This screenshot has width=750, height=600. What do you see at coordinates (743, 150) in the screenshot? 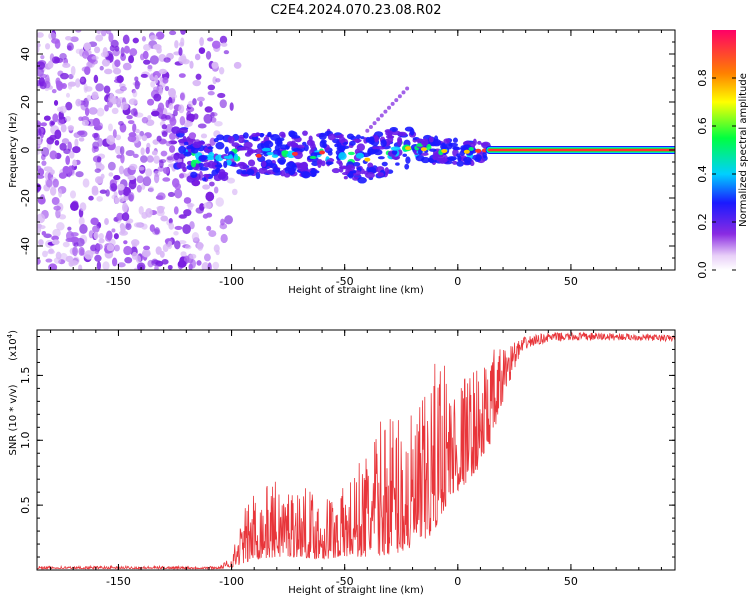
I see `colorbar-label: Normalized spectral amplitude` at bounding box center [743, 150].